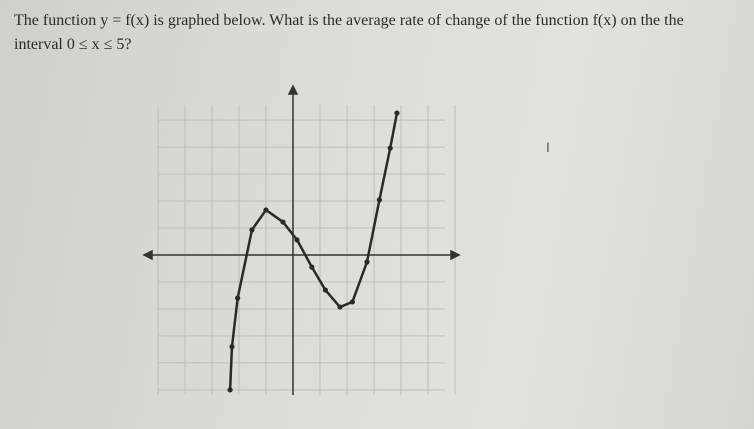 The width and height of the screenshot is (754, 429). What do you see at coordinates (73, 44) in the screenshot?
I see `question-line: interval 0 ≤ x ≤ 5?` at bounding box center [73, 44].